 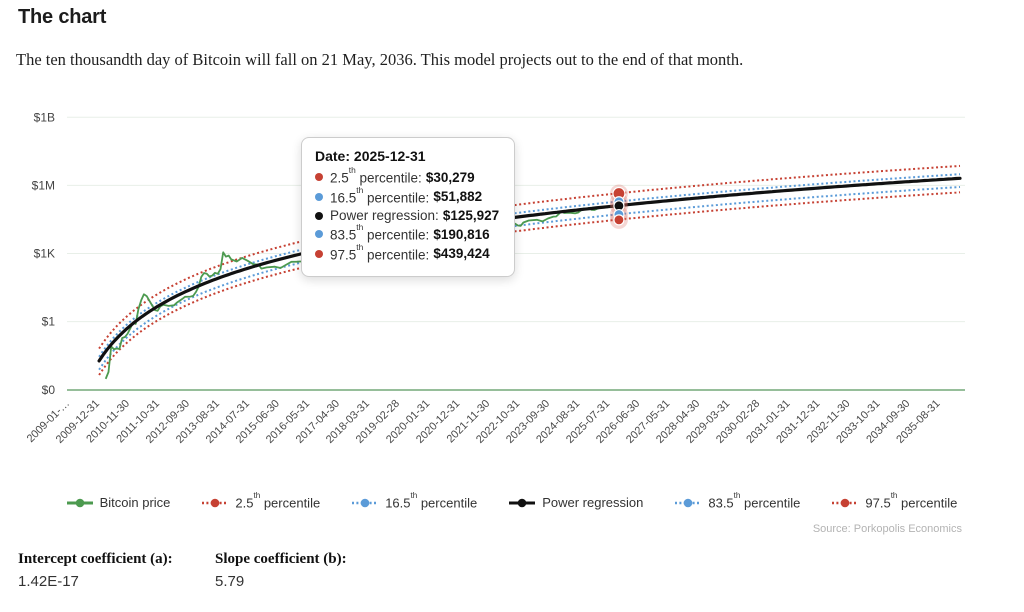 I want to click on tooltip-series-value: $190,816, so click(x=461, y=234).